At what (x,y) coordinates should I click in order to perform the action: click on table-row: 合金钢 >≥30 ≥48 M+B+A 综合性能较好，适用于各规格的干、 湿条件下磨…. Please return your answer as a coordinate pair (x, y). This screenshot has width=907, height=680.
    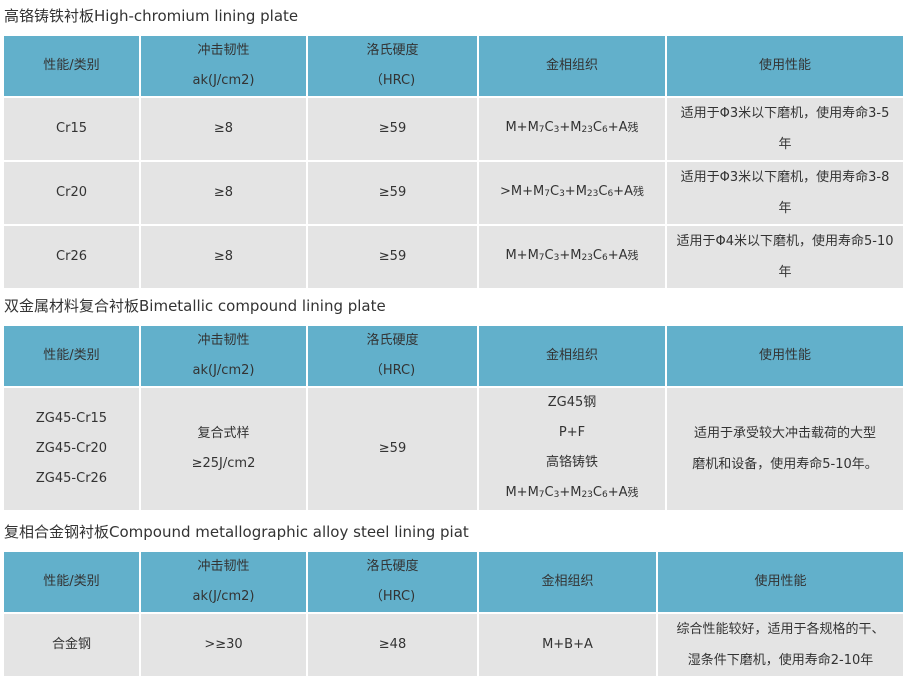
    Looking at the image, I should click on (453, 645).